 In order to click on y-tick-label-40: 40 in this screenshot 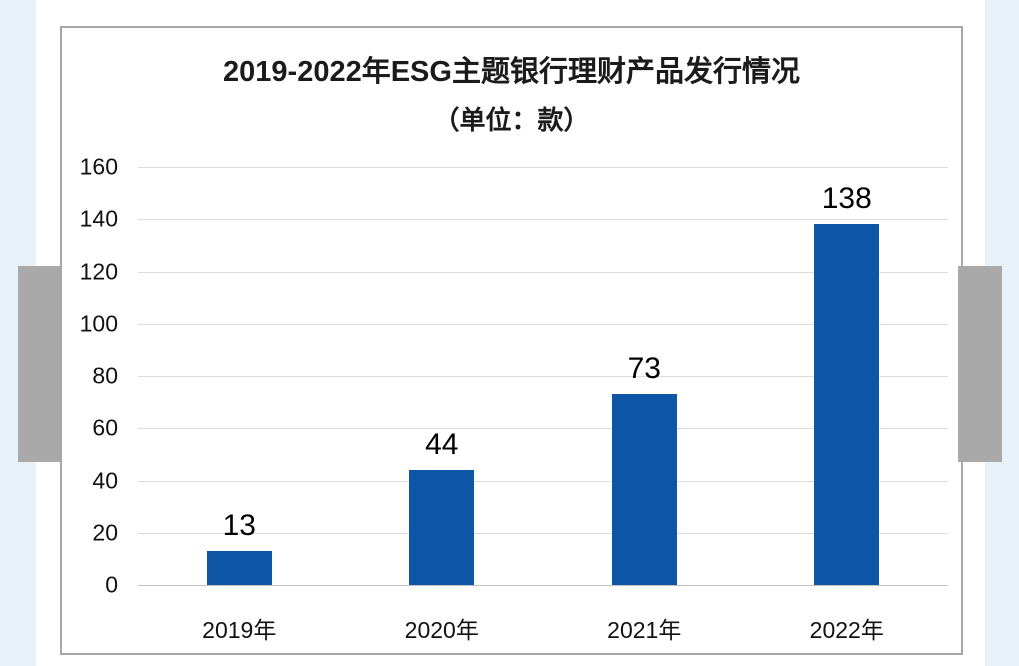, I will do `click(105, 480)`.